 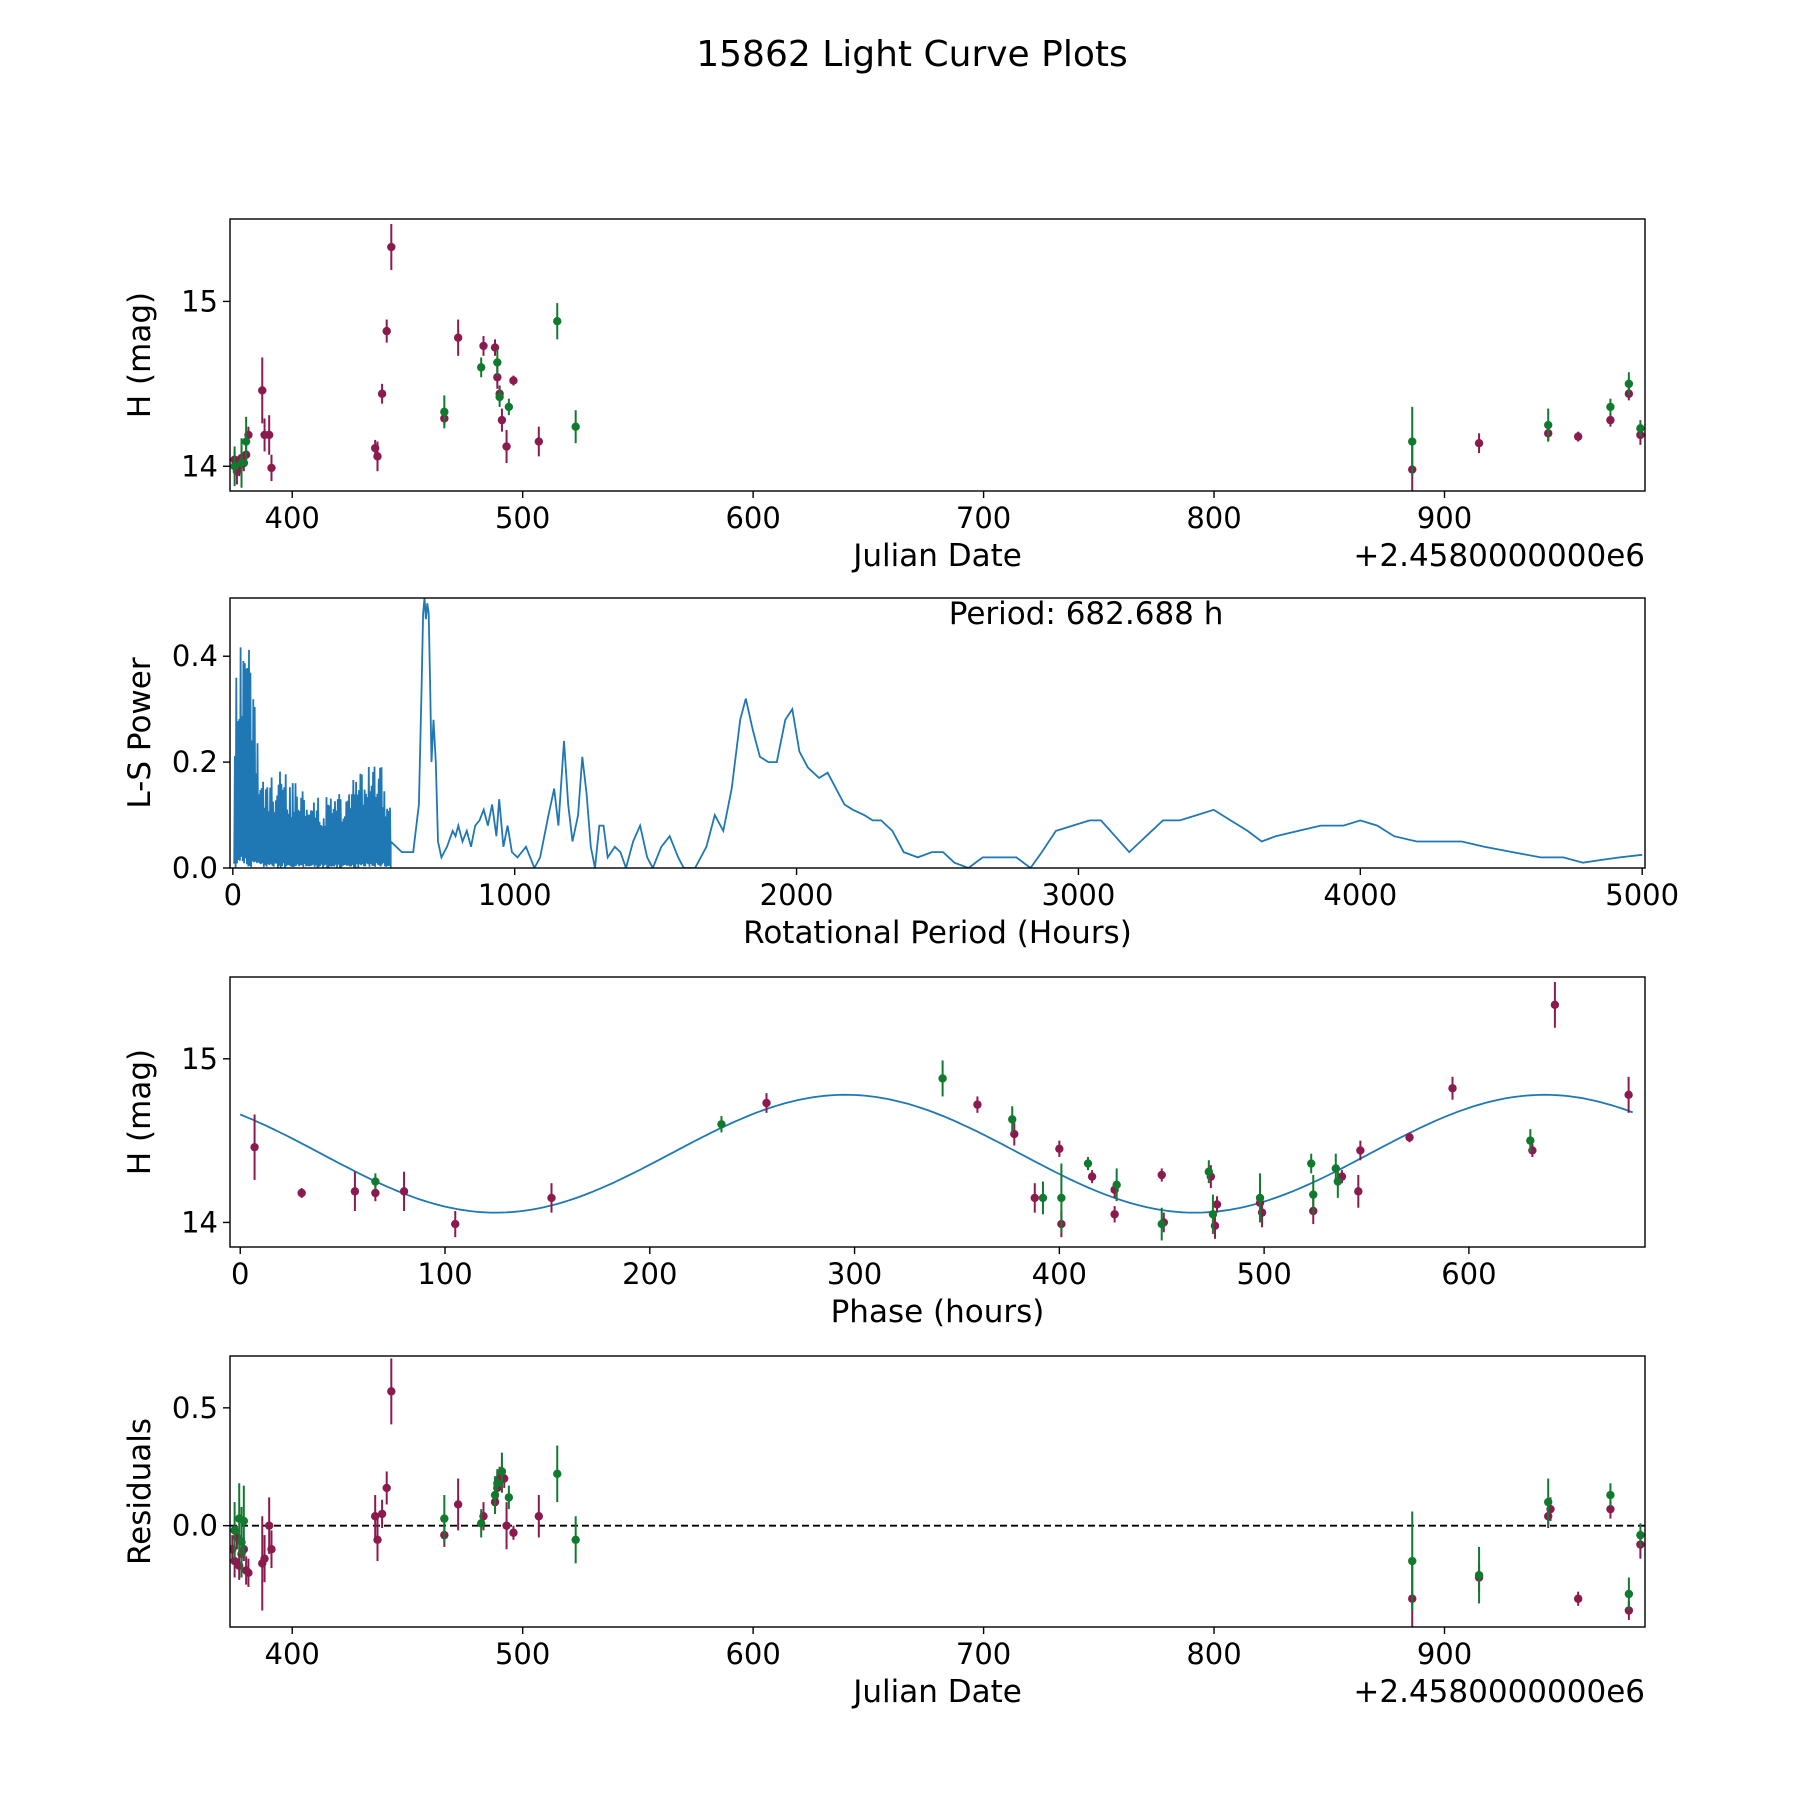 I want to click on series-band_b, so click(x=953, y=1150).